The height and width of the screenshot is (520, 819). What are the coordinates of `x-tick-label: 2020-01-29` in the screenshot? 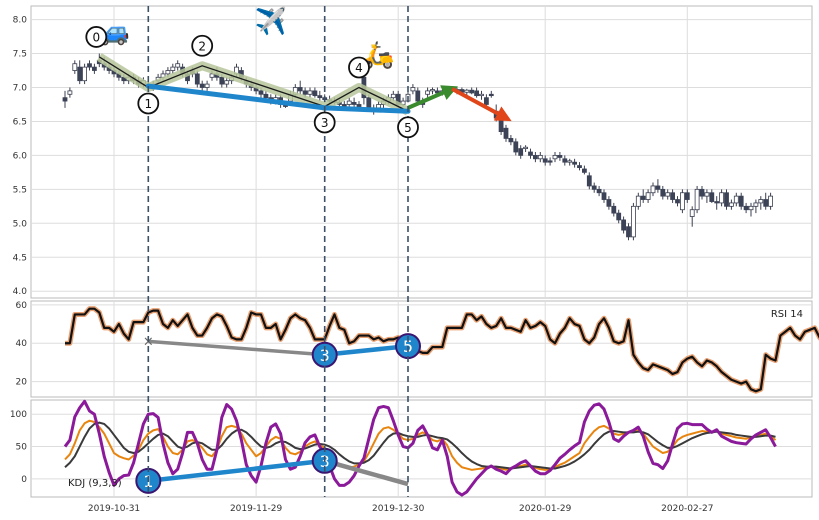 It's located at (545, 509).